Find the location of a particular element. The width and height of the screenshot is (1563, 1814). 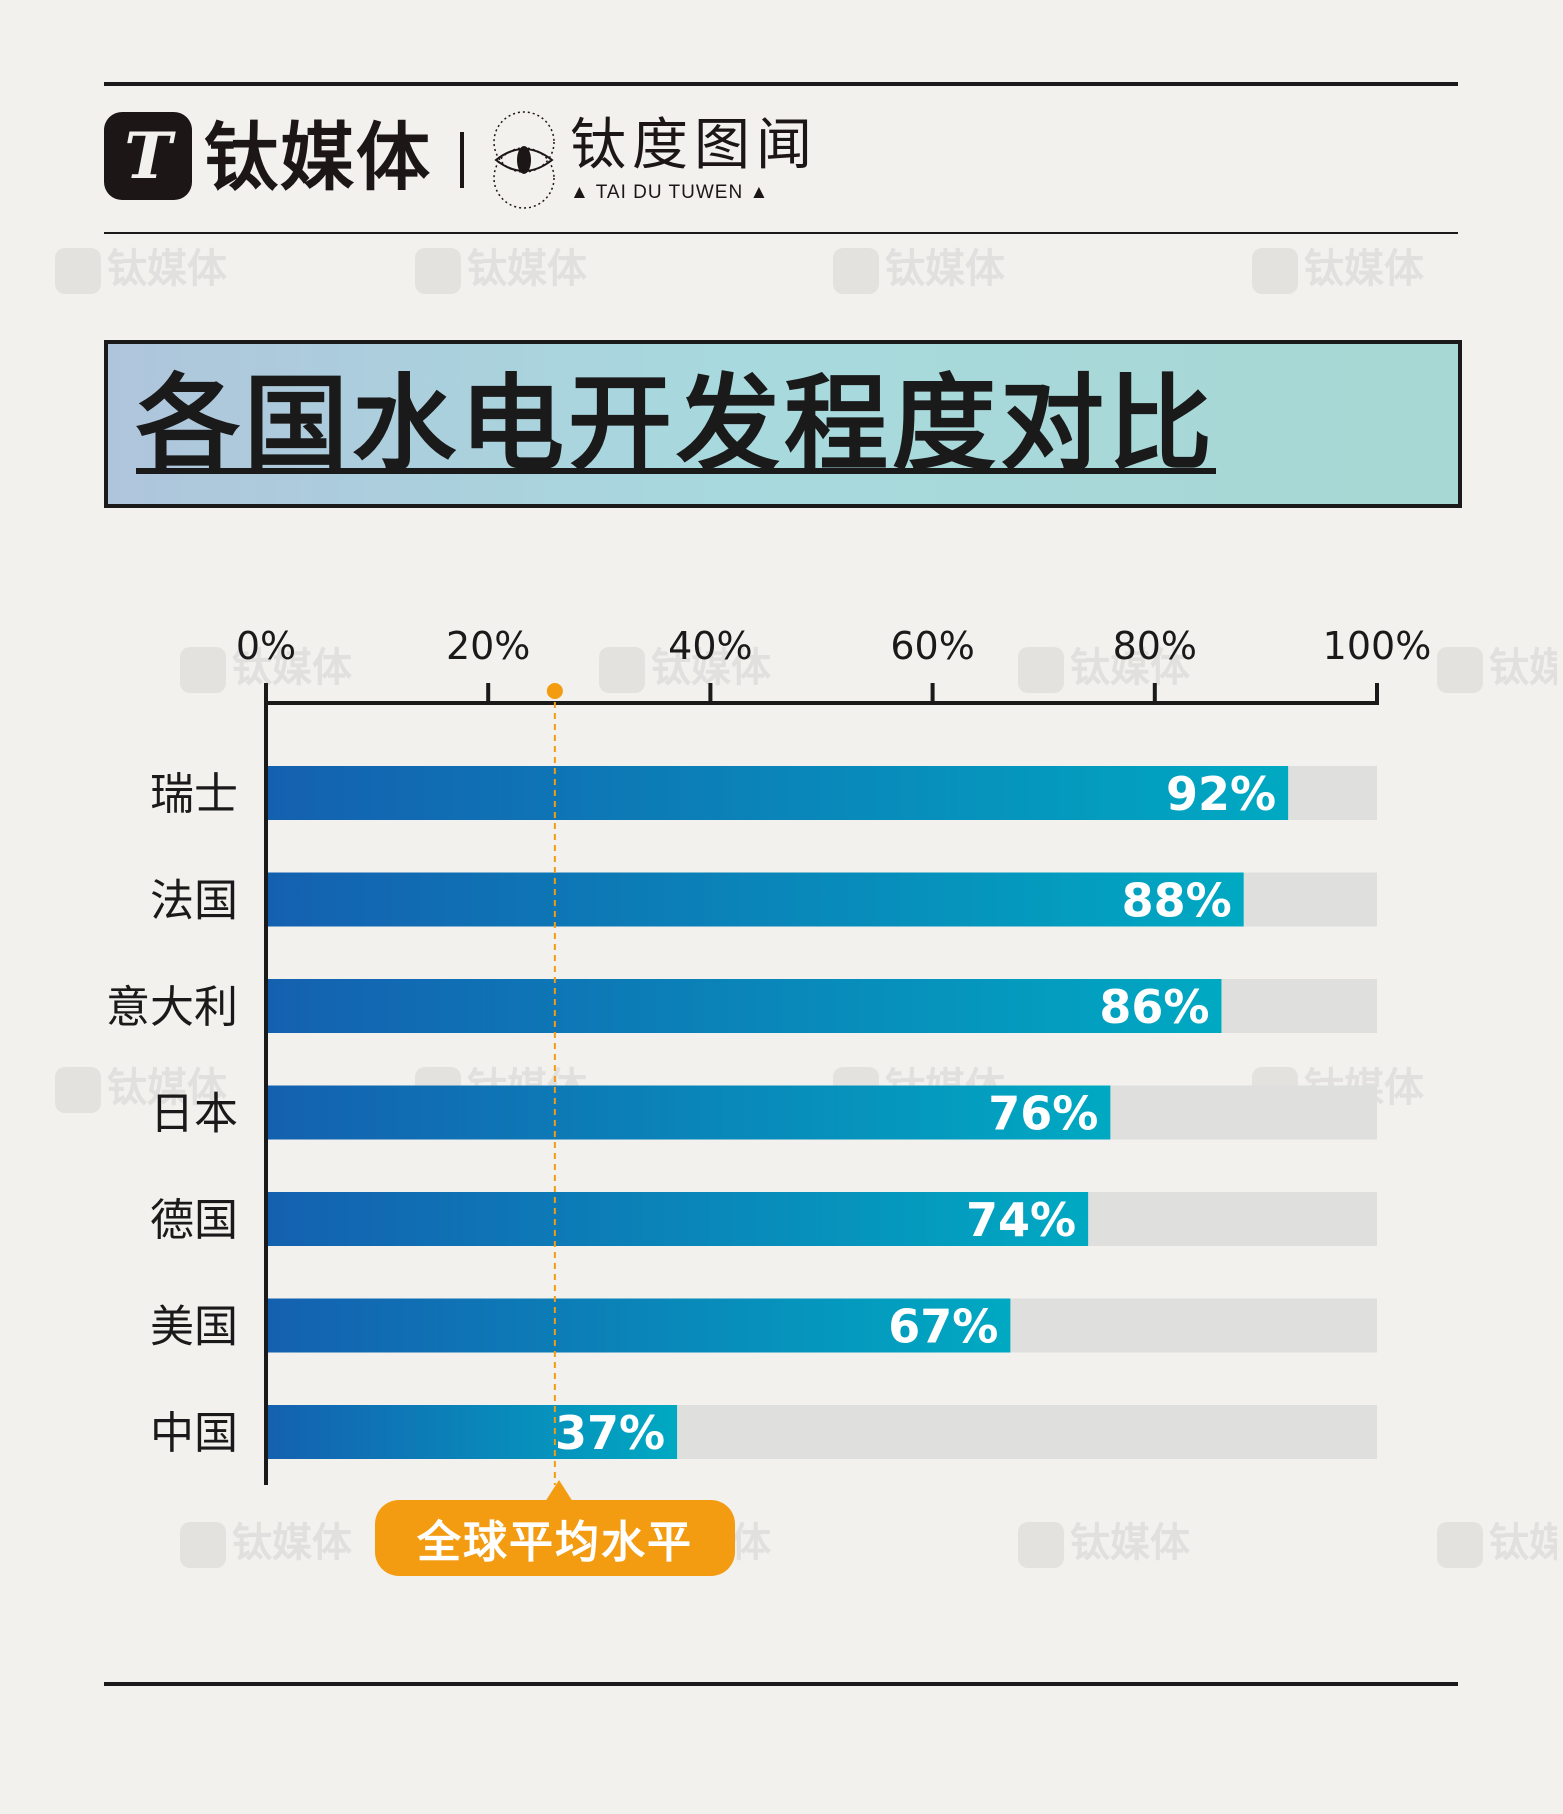

brand-logo-icon: T is located at coordinates (148, 156).